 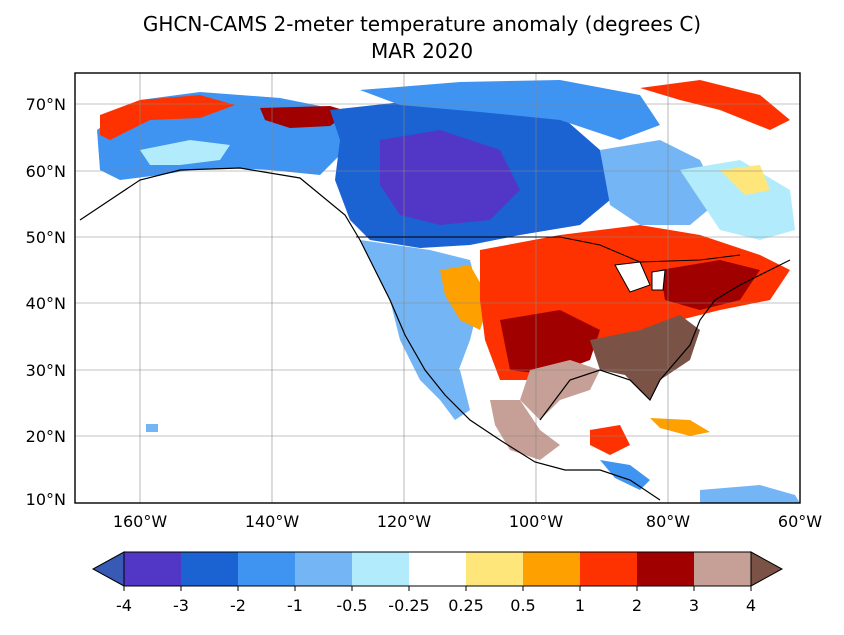 What do you see at coordinates (680, 427) in the screenshot?
I see `anomaly-region-cuba` at bounding box center [680, 427].